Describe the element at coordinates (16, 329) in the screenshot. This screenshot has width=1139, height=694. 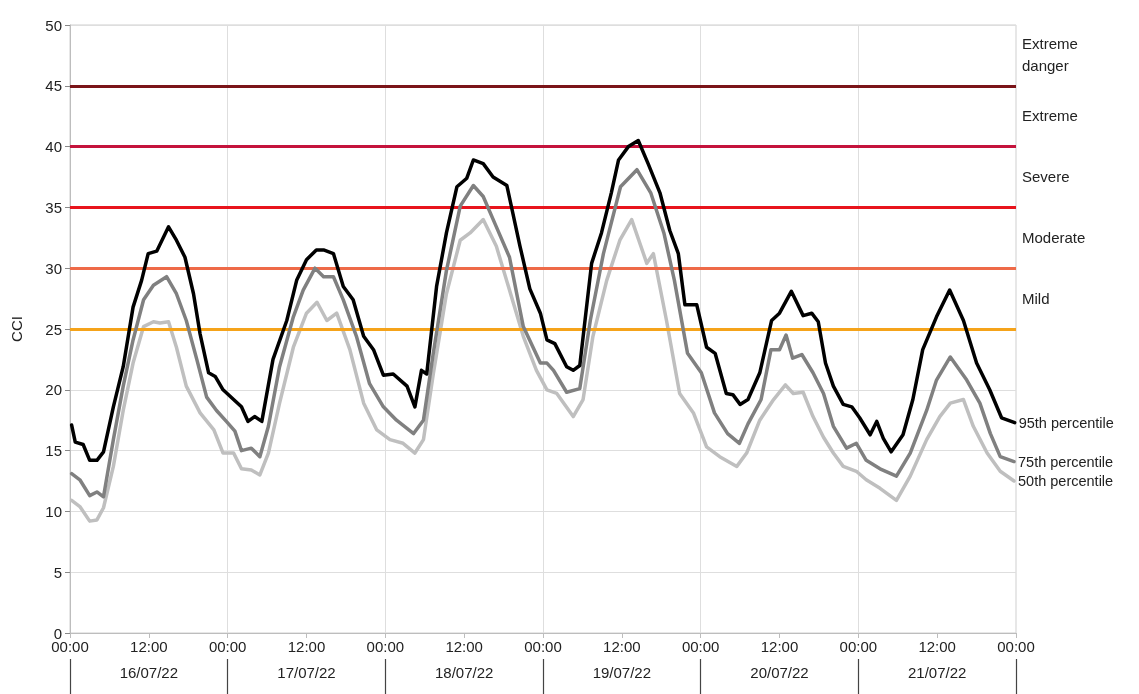
I see `y-axis-title: CCI` at that location.